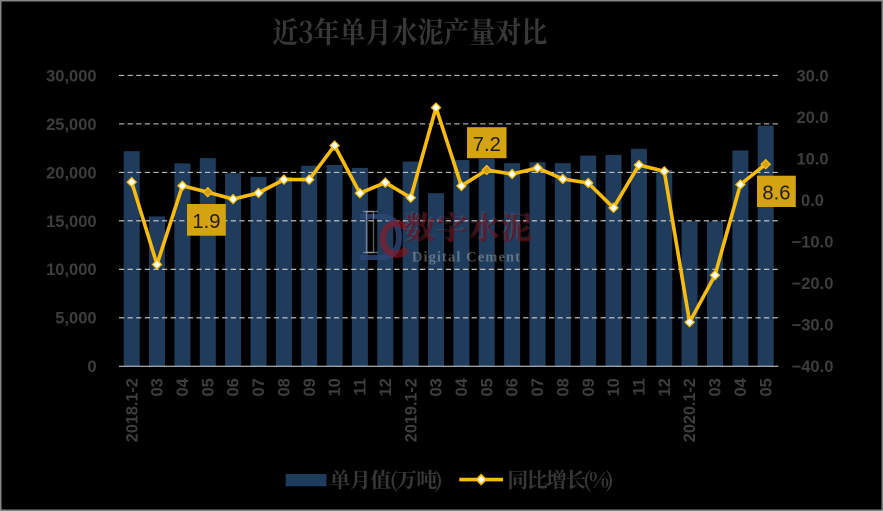 The image size is (883, 511). Describe the element at coordinates (487, 145) in the screenshot. I see `svg-text: 7.2` at that location.